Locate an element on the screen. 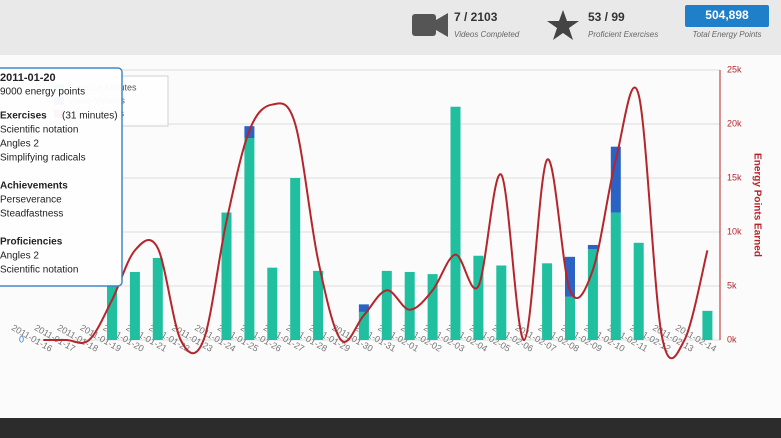 Image resolution: width=781 pixels, height=438 pixels. points-value: 504,898 is located at coordinates (727, 15).